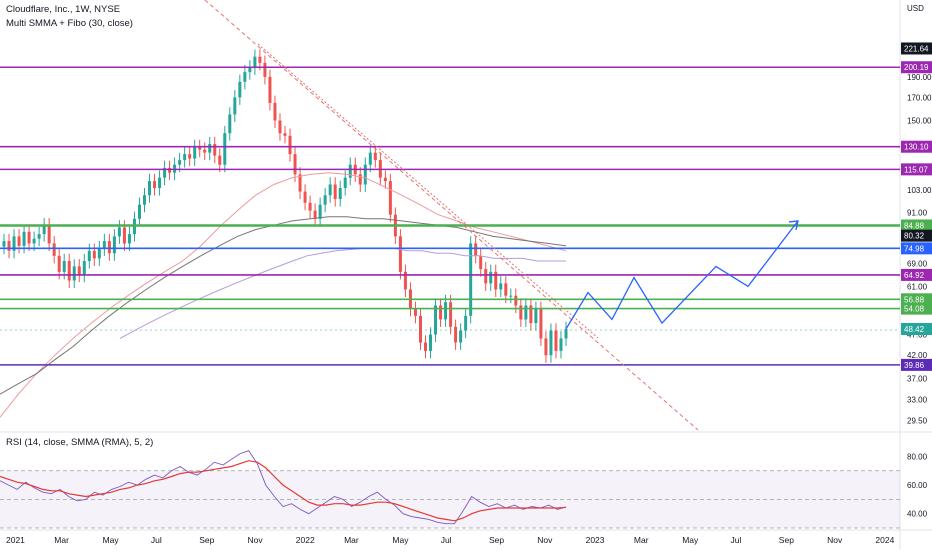 This screenshot has height=555, width=932. Describe the element at coordinates (917, 514) in the screenshot. I see `rsi-tick-label: 40.00` at that location.